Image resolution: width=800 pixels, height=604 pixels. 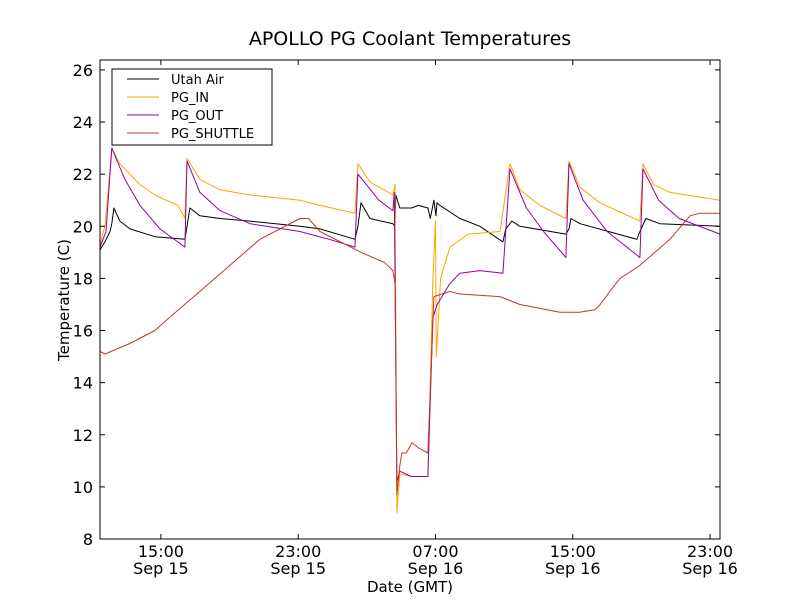 I want to click on y-tick-label: 22, so click(x=83, y=174).